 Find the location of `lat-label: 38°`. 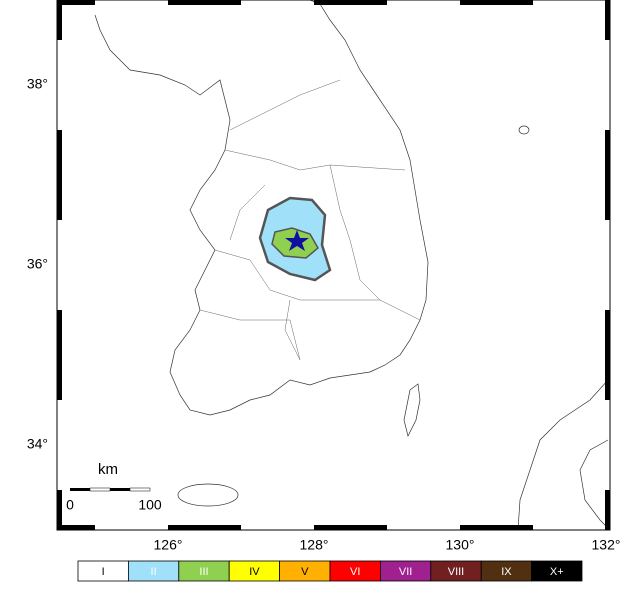

lat-label: 38° is located at coordinates (37, 84).